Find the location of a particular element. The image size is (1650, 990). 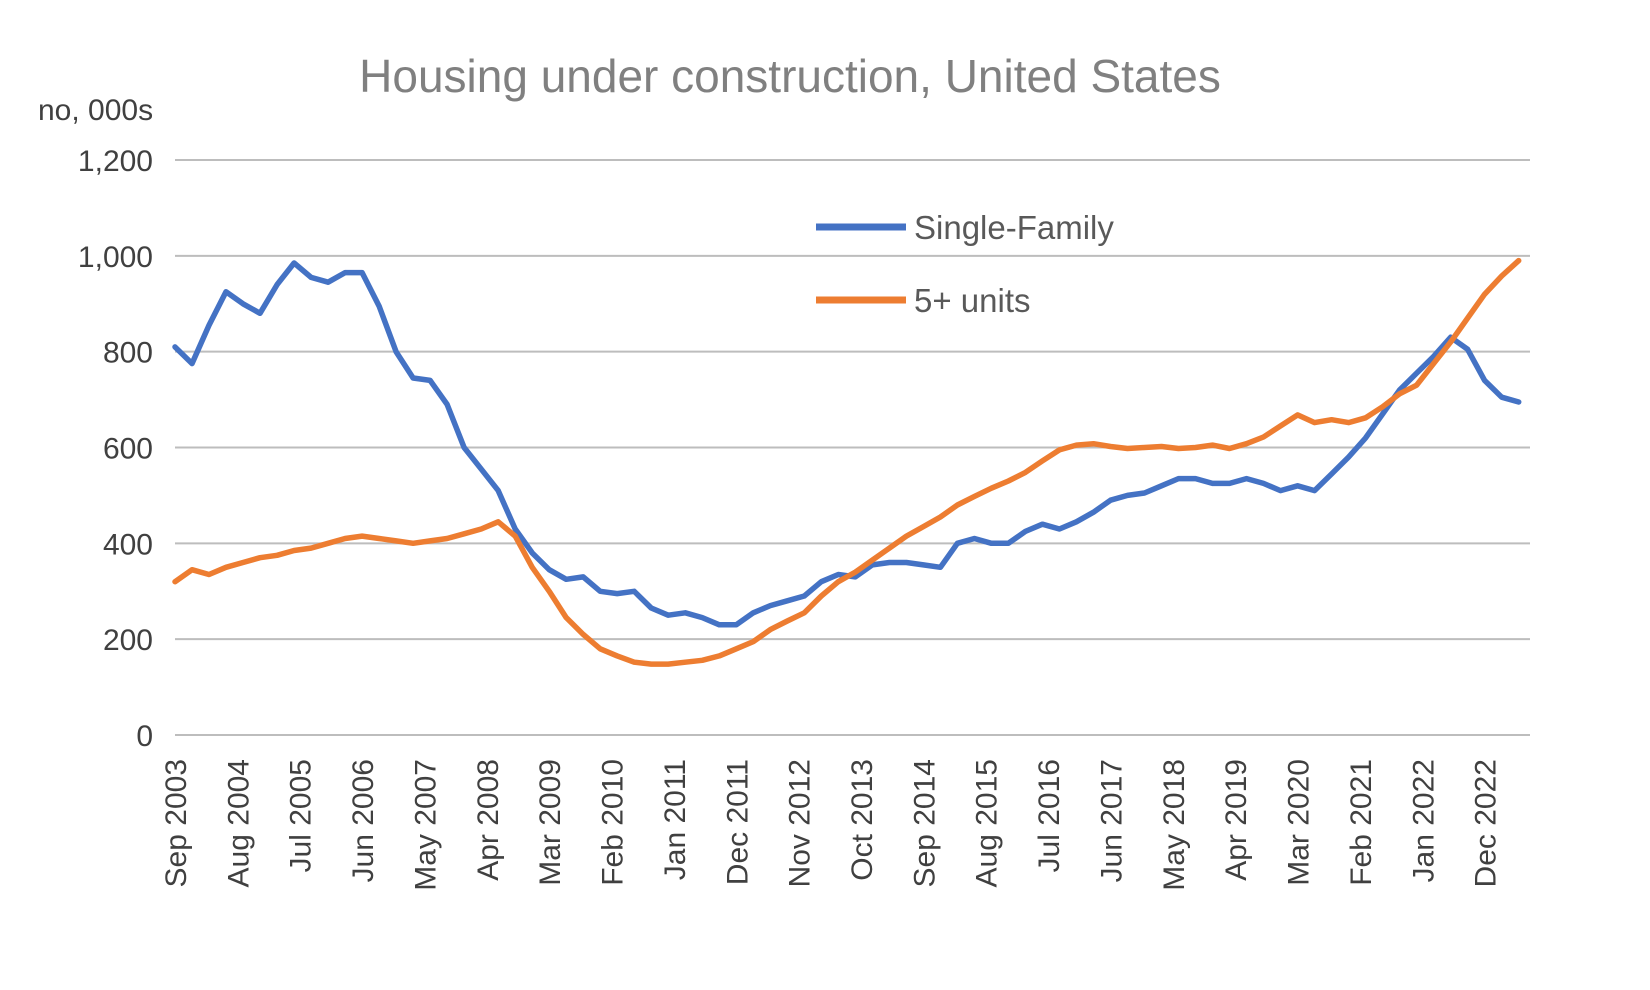

x-tick-label: Mar 2020 is located at coordinates (1299, 822).